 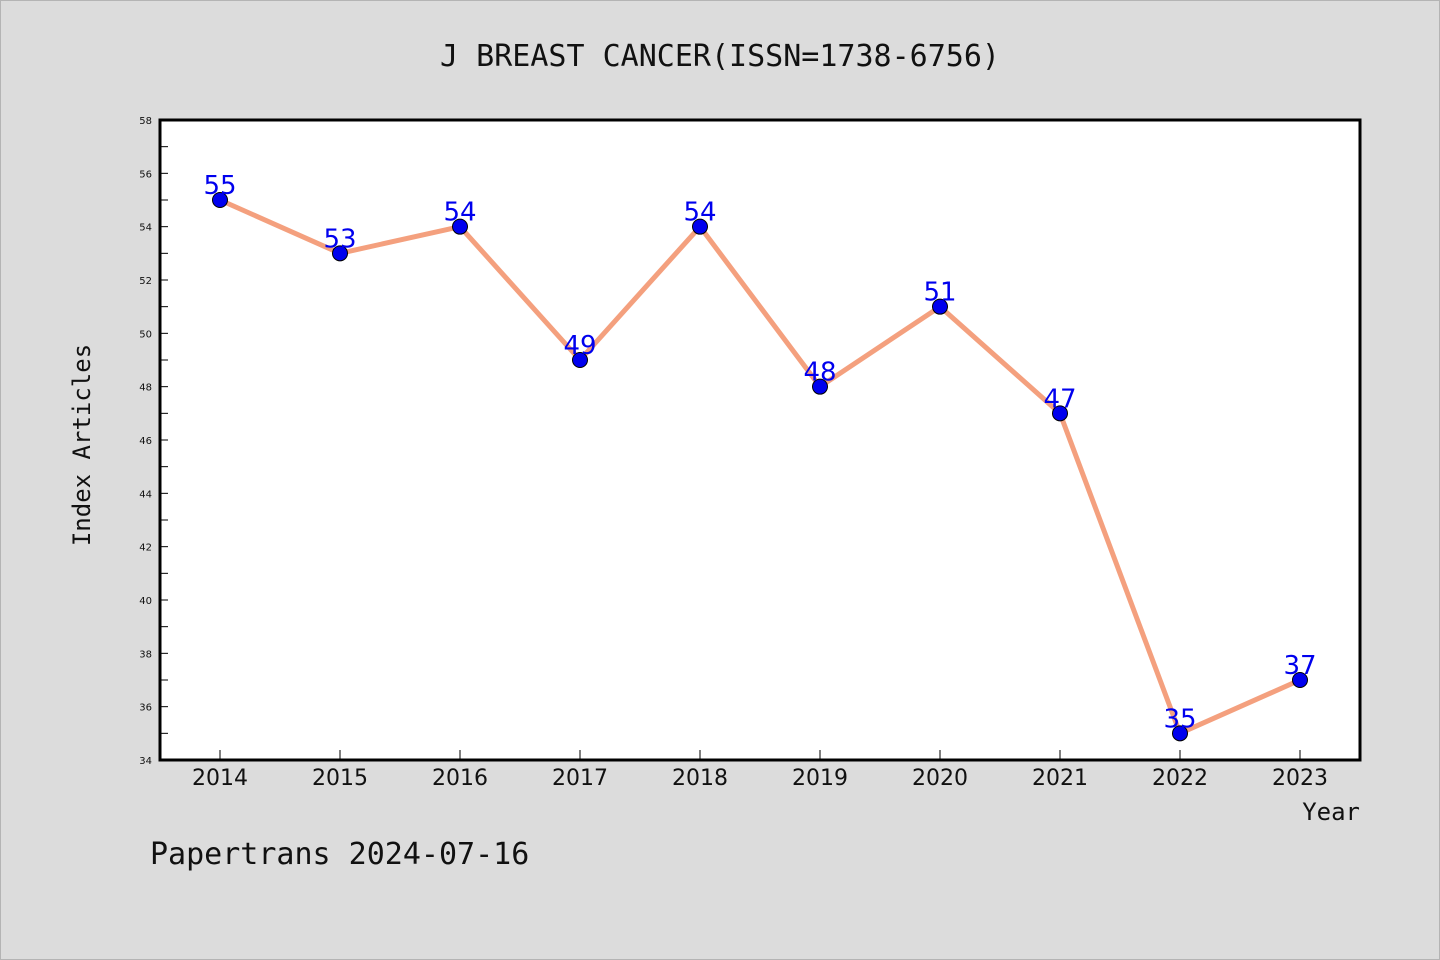 I want to click on y-tick-label: 56, so click(x=145, y=174).